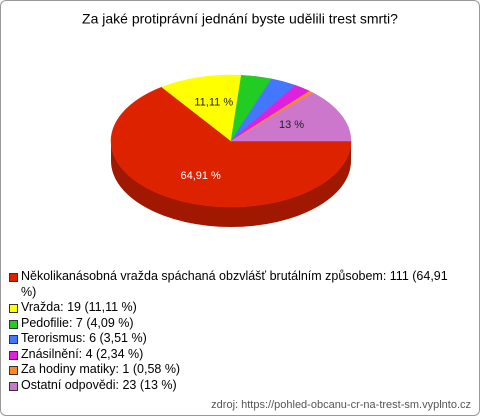  What do you see at coordinates (231, 184) in the screenshot?
I see `pie-side` at bounding box center [231, 184].